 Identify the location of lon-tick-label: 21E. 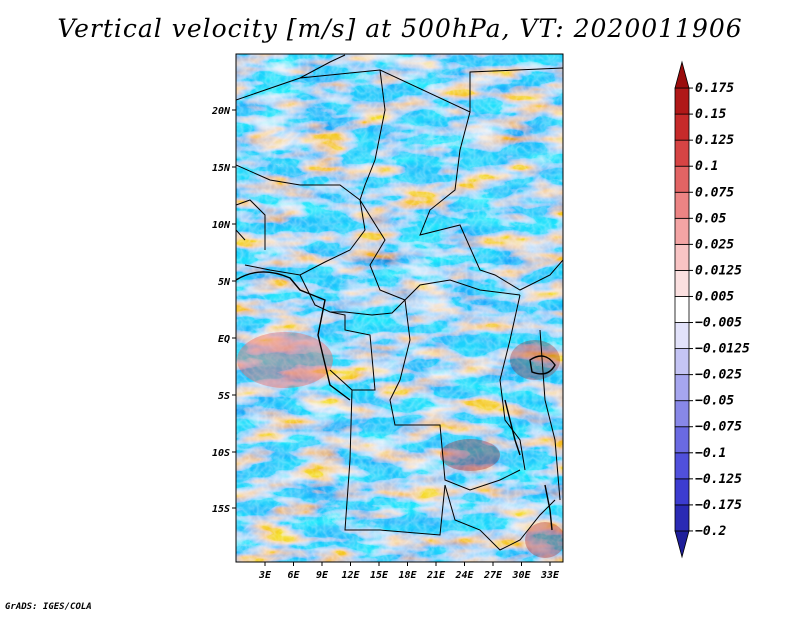
(436, 575).